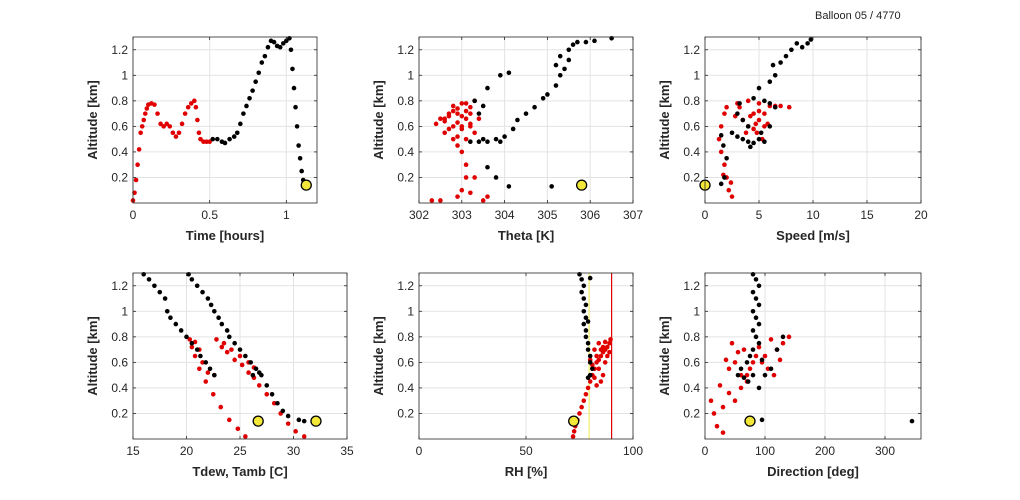 This screenshot has height=500, width=1020. Describe the element at coordinates (405, 152) in the screenshot. I see `y-tick-label: 0.4` at that location.